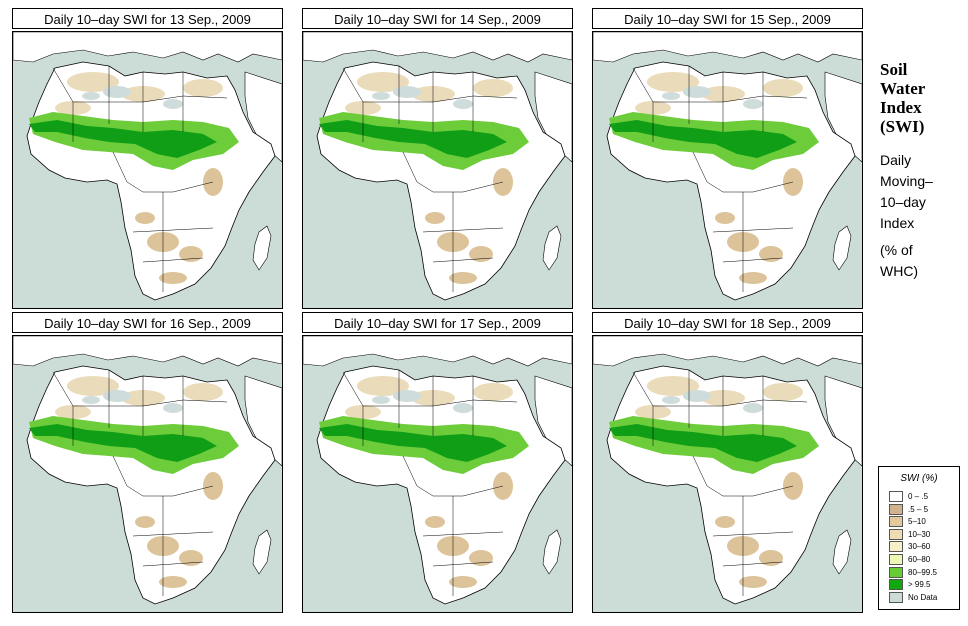 The image size is (968, 626). I want to click on map-panel-title: Daily 10–day SWI for 13 Sep., 2009, so click(147, 18).